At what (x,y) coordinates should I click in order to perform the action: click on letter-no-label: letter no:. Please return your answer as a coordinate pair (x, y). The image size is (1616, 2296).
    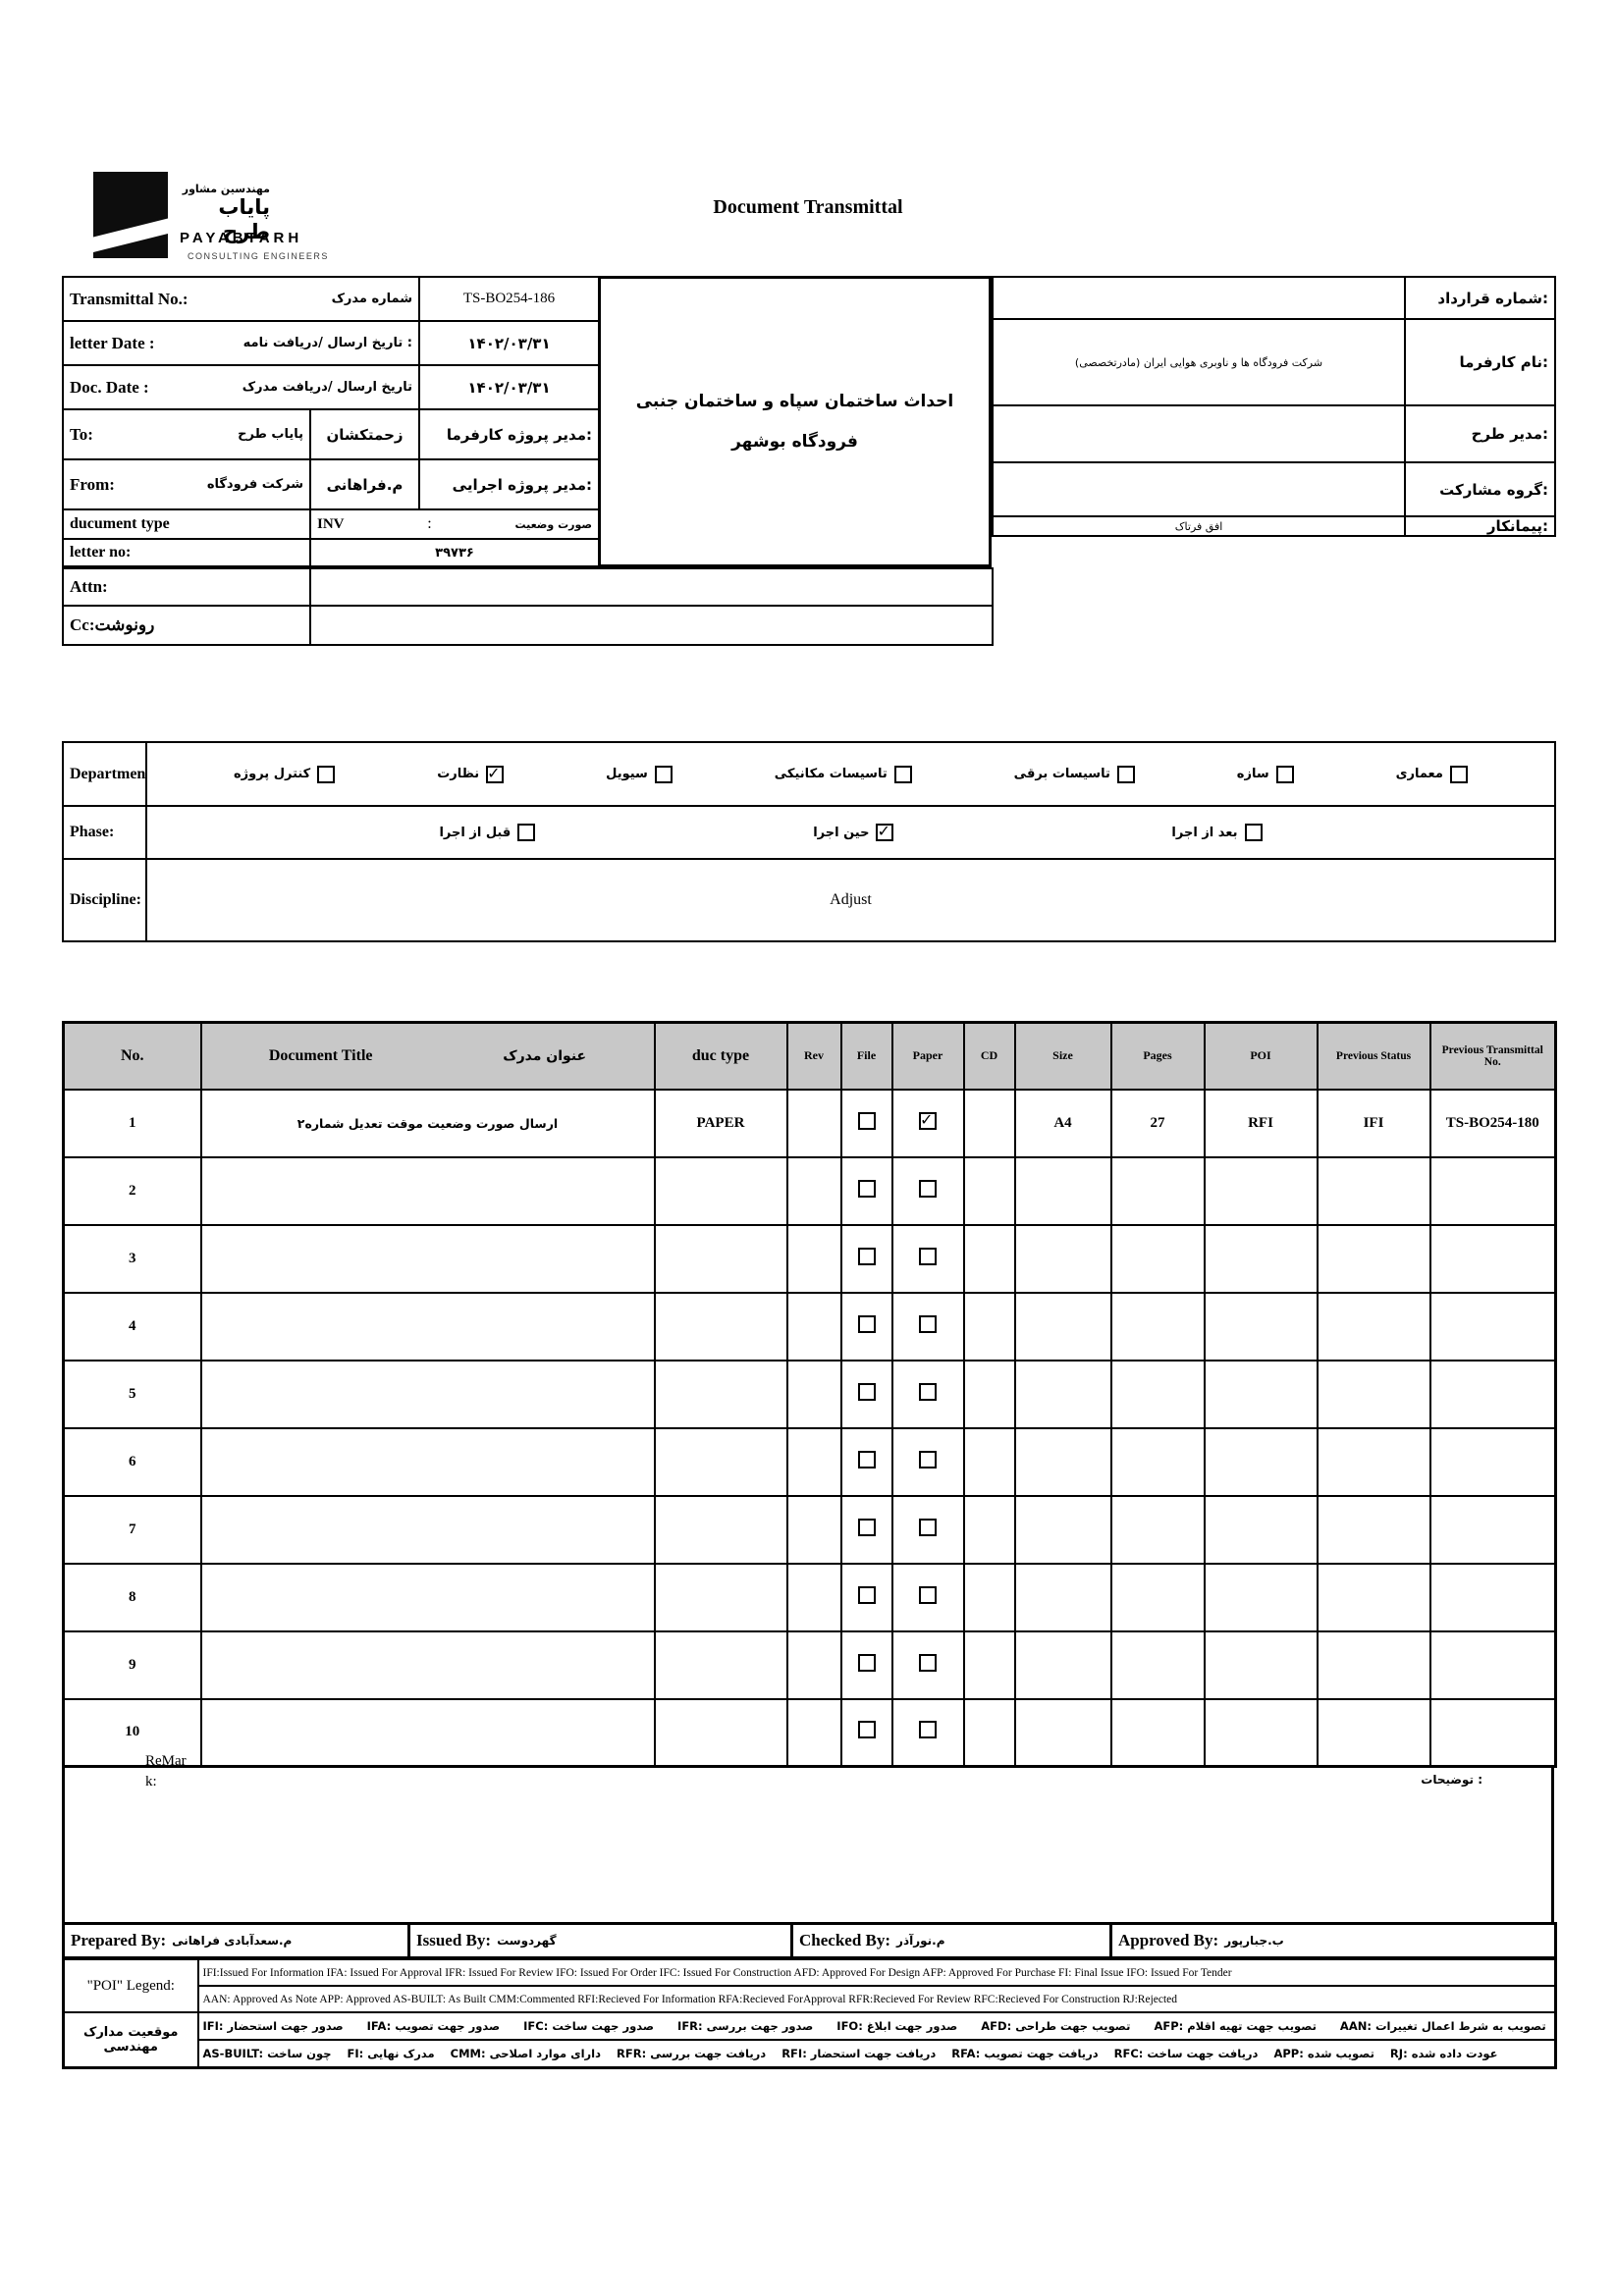
    Looking at the image, I should click on (186, 552).